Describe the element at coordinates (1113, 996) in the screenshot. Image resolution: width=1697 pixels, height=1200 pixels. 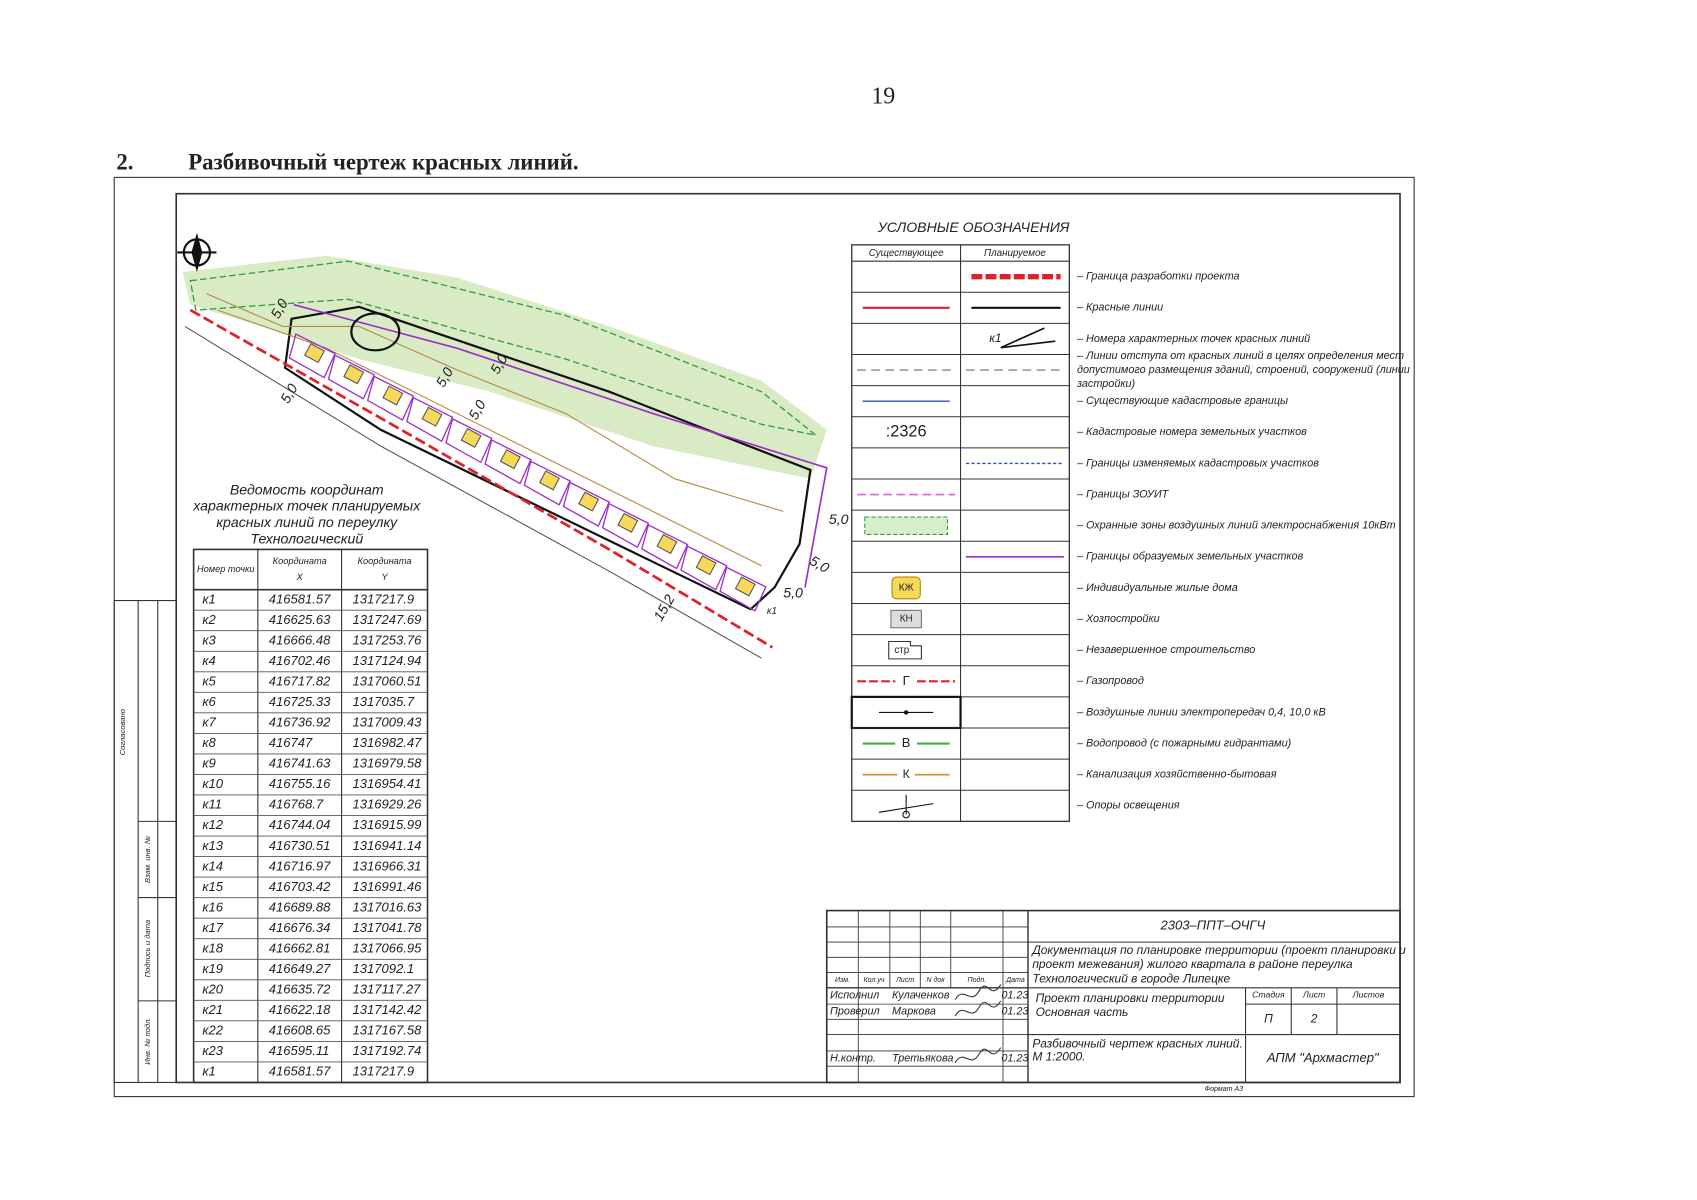
I see `title-block-border` at that location.